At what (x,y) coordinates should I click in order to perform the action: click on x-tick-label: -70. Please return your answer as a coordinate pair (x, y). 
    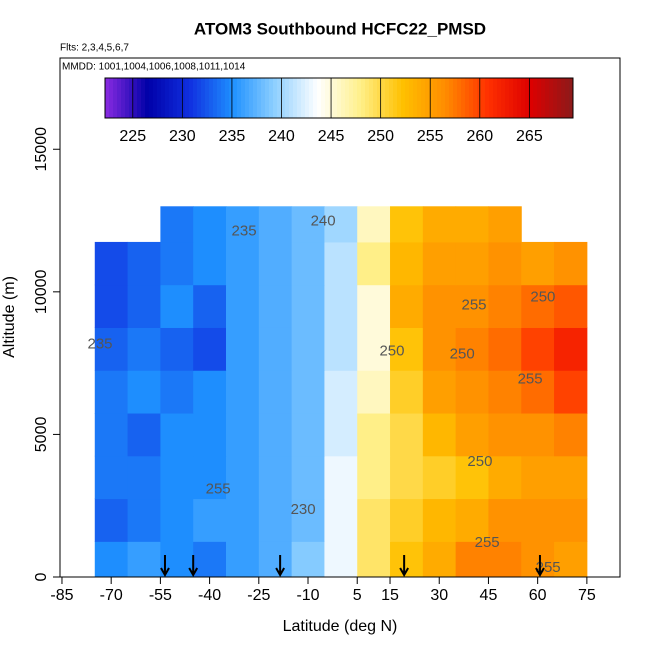
    Looking at the image, I should click on (111, 595).